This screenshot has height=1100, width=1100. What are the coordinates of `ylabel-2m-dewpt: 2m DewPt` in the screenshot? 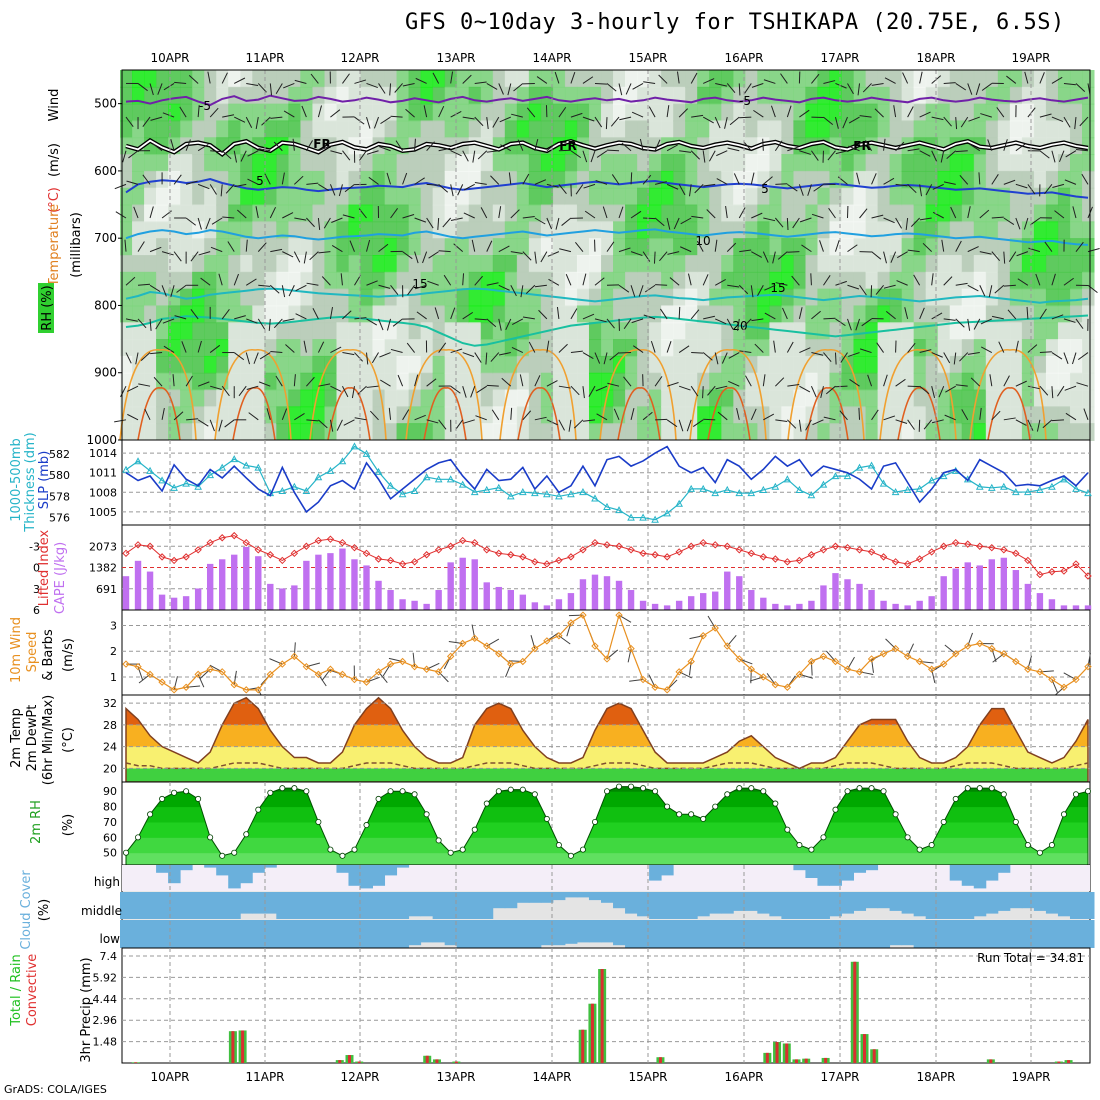 It's located at (32, 738).